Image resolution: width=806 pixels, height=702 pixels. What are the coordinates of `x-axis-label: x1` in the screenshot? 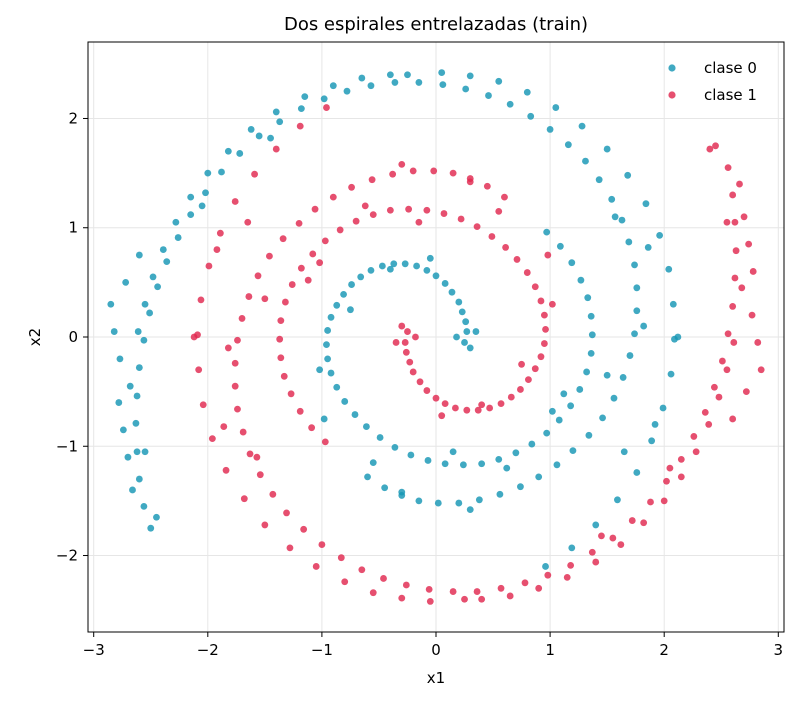 It's located at (436, 678).